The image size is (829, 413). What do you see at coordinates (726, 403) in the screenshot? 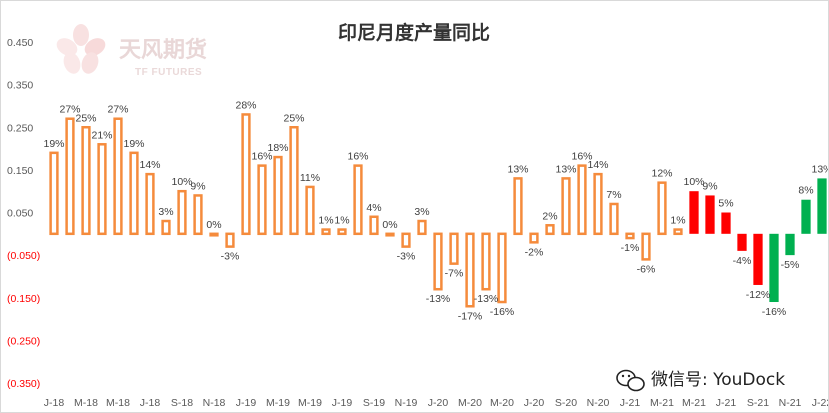
I see `x-tick-label: J-21` at bounding box center [726, 403].